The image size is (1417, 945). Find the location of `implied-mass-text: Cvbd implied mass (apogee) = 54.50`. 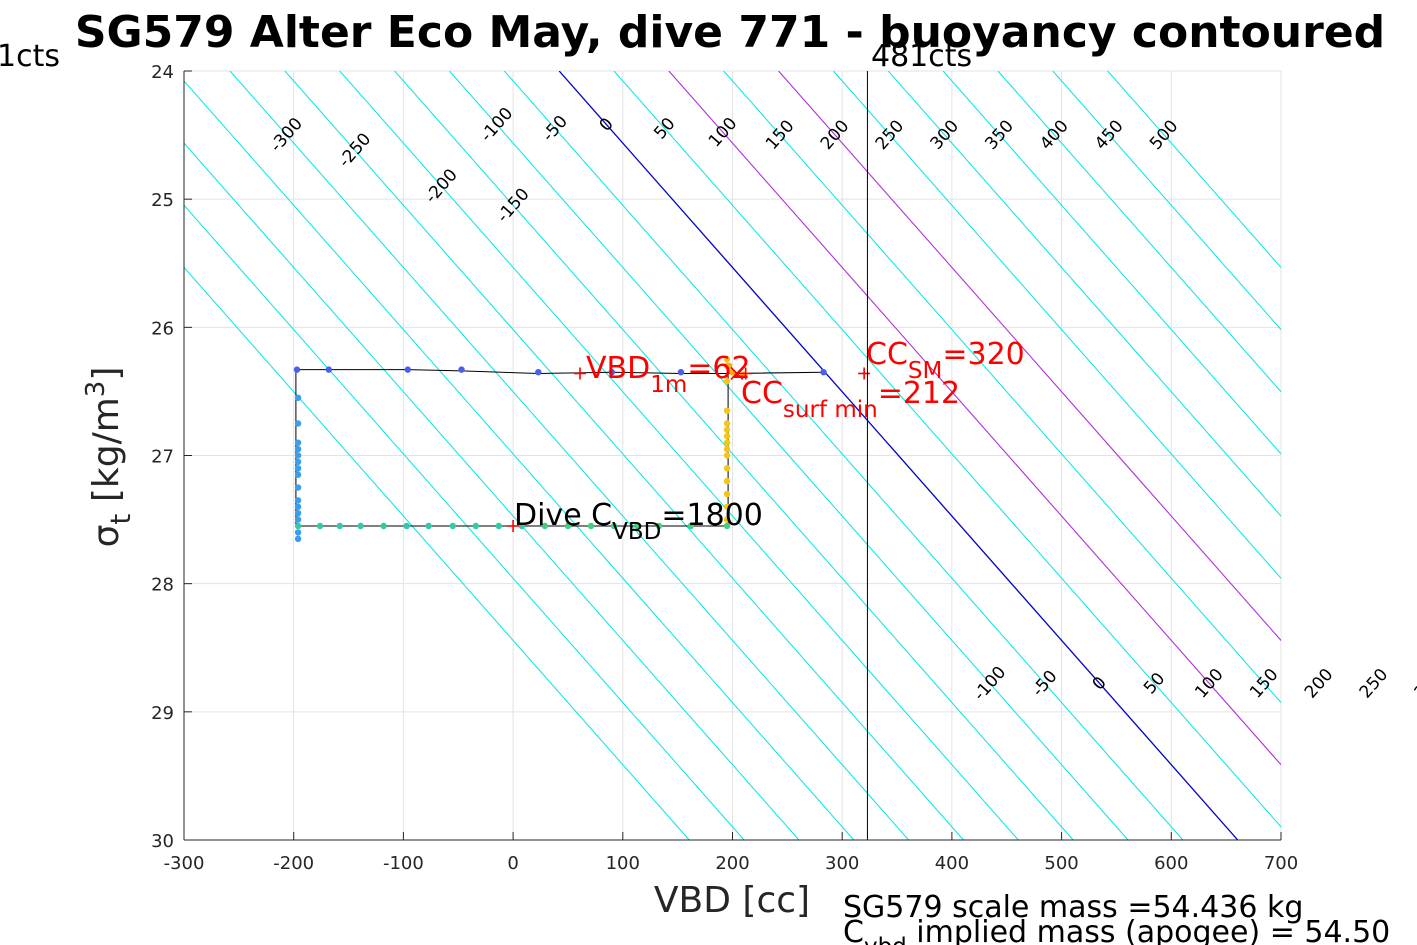

implied-mass-text: Cvbd implied mass (apogee) = 54.50 is located at coordinates (1116, 930).